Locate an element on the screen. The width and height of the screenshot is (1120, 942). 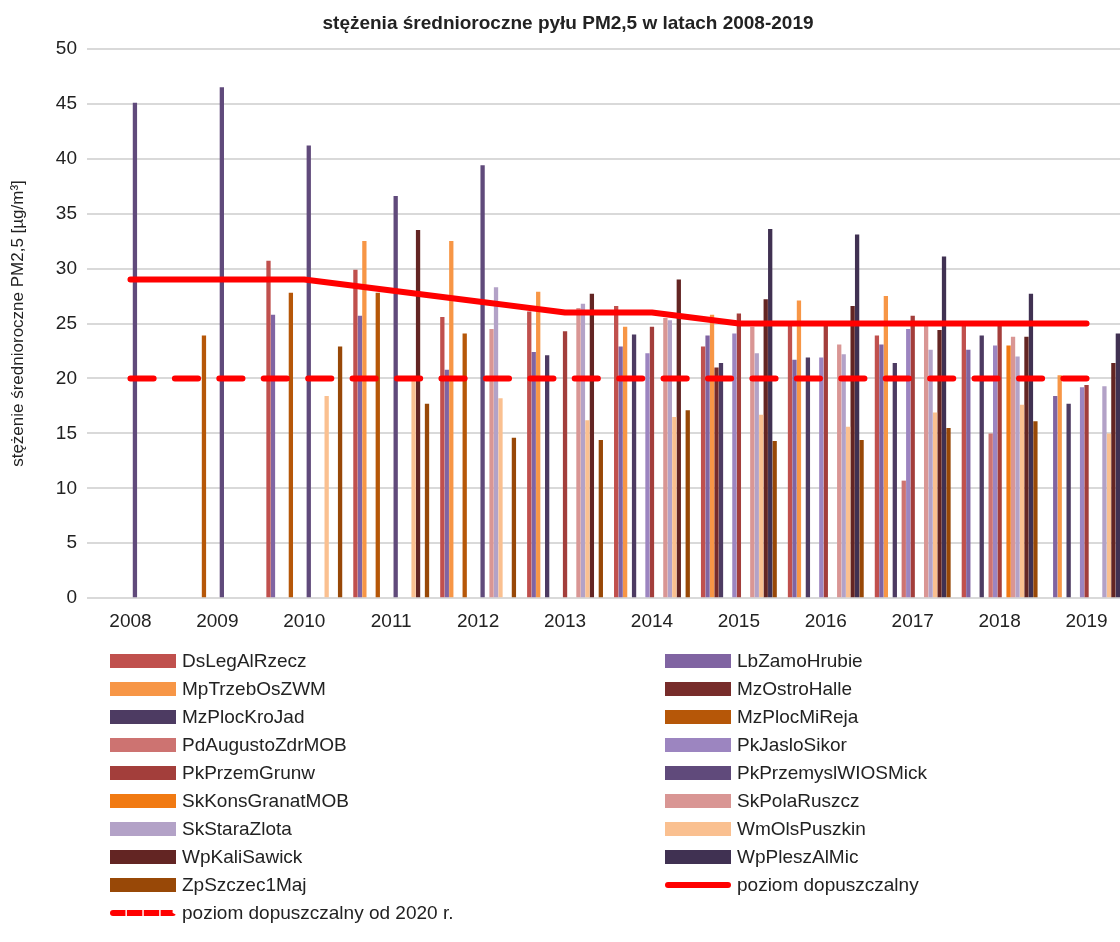
y-axis-title: stężenie średnioroczne PM2,5 [µg/m³] is located at coordinates (17, 323).